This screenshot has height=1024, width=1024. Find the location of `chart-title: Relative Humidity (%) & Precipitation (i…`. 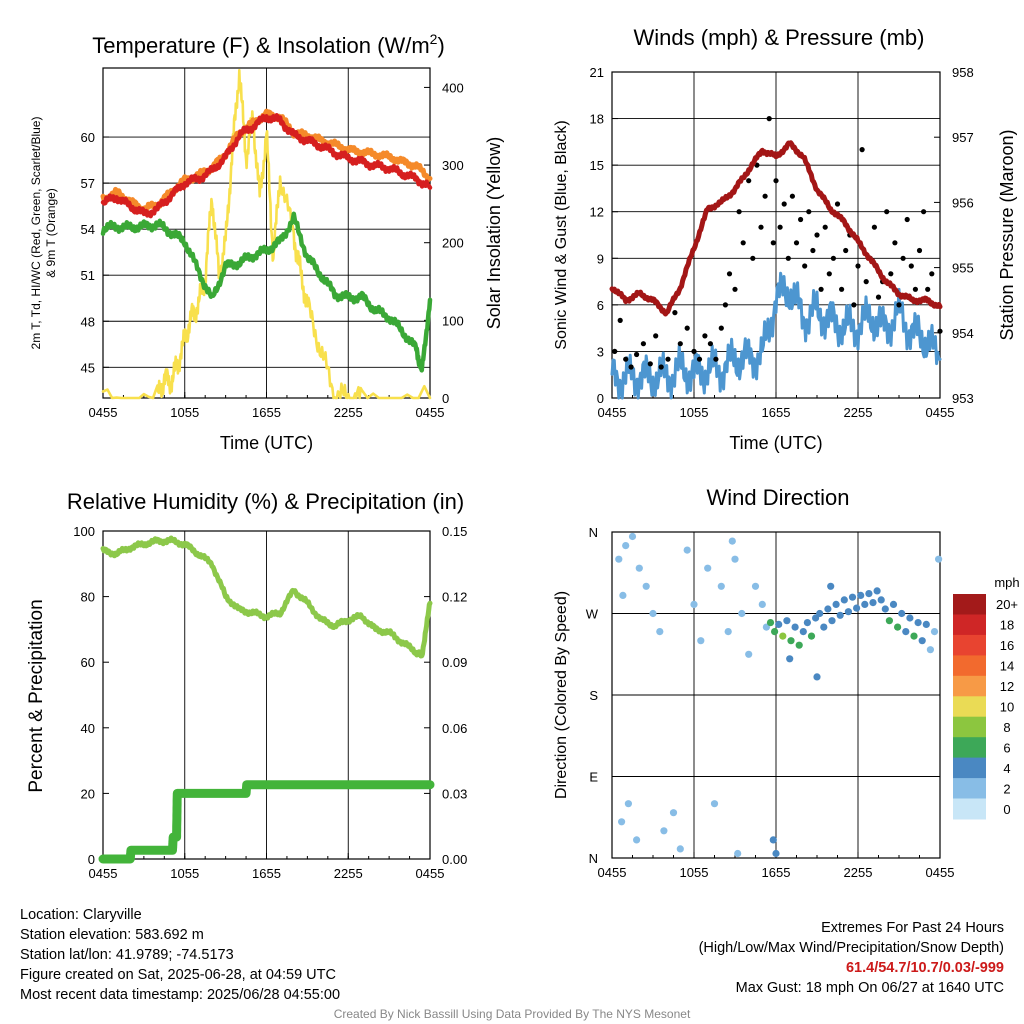

chart-title: Relative Humidity (%) & Precipitation (i… is located at coordinates (265, 501).